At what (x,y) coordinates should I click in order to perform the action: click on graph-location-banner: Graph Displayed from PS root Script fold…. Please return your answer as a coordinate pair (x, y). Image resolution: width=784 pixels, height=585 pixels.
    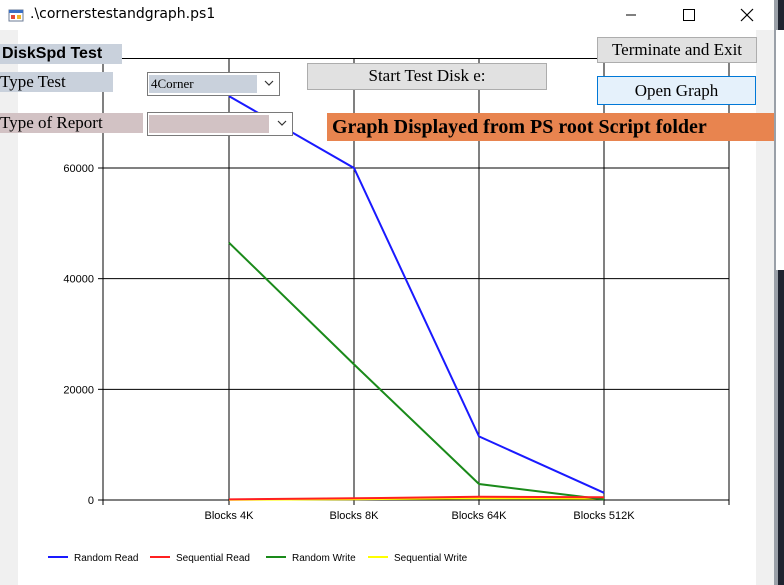
    Looking at the image, I should click on (550, 127).